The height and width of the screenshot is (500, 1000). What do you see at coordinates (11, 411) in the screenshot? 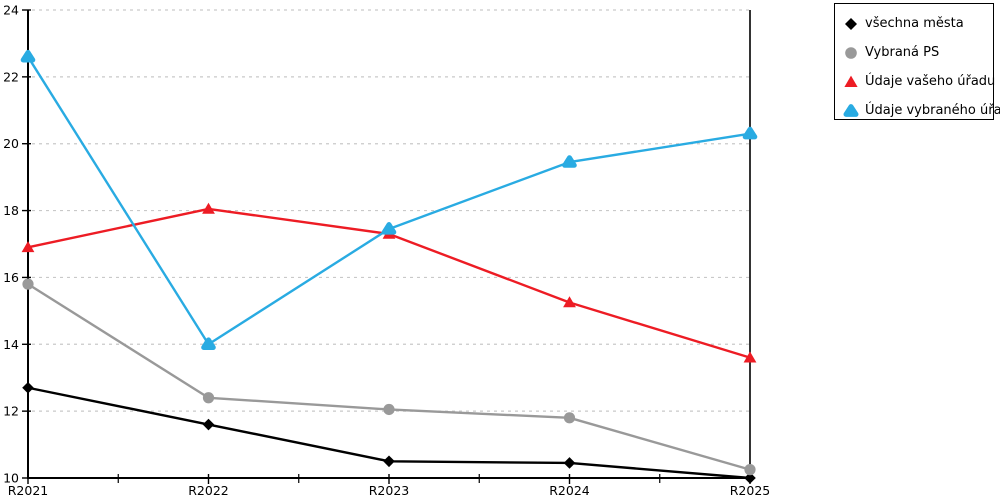
I see `y-tick-label: 12` at bounding box center [11, 411].